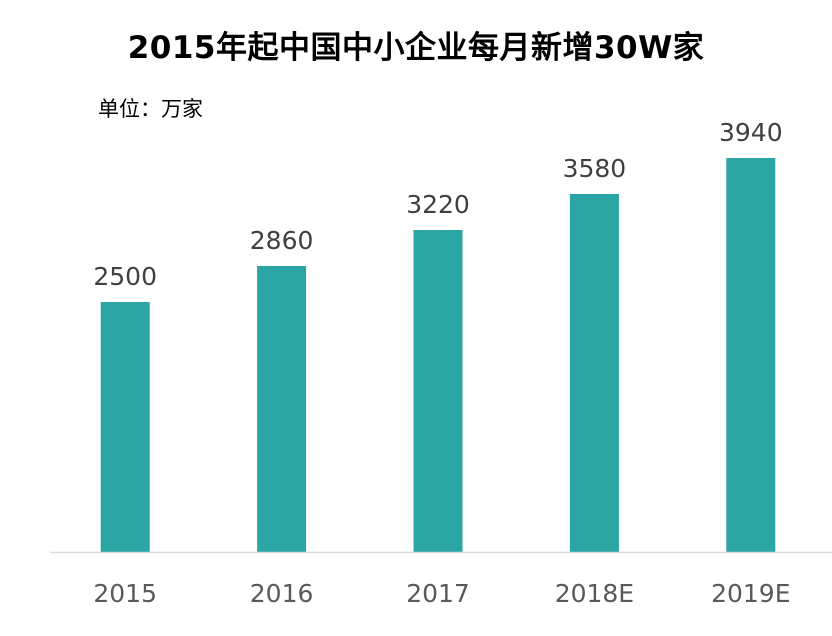 The image size is (832, 636). I want to click on x-tick-label-2017: 2017, so click(438, 593).